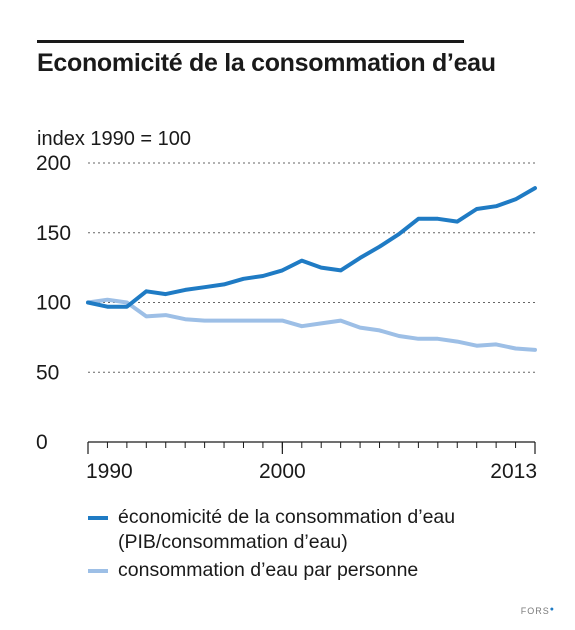  I want to click on legend-swatch-dark-blue, so click(98, 518).